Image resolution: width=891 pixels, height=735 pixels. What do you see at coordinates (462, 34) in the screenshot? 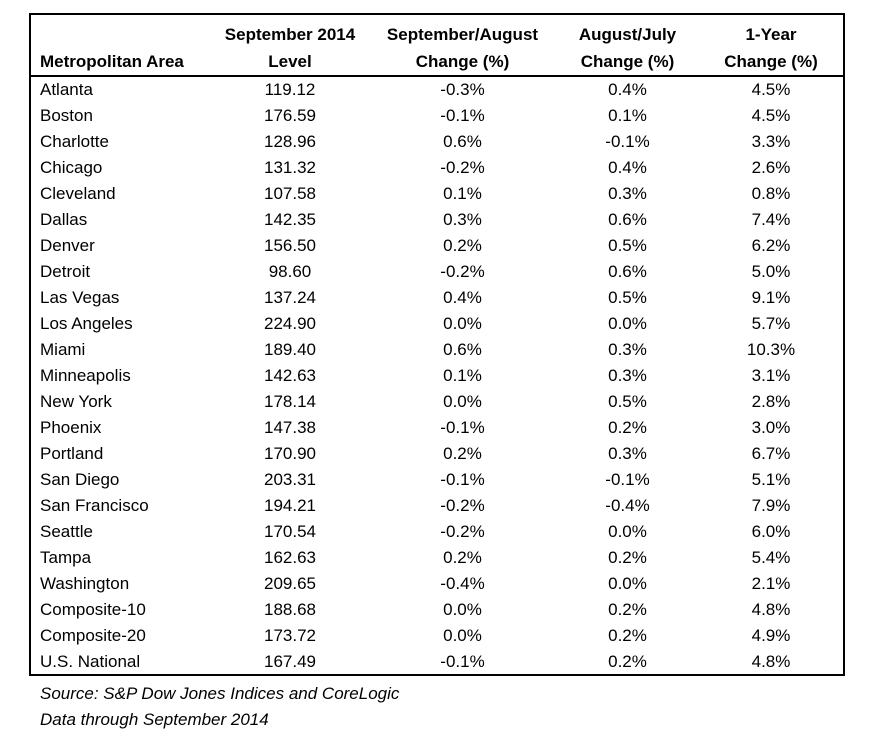
I see `header-line: September/August` at bounding box center [462, 34].